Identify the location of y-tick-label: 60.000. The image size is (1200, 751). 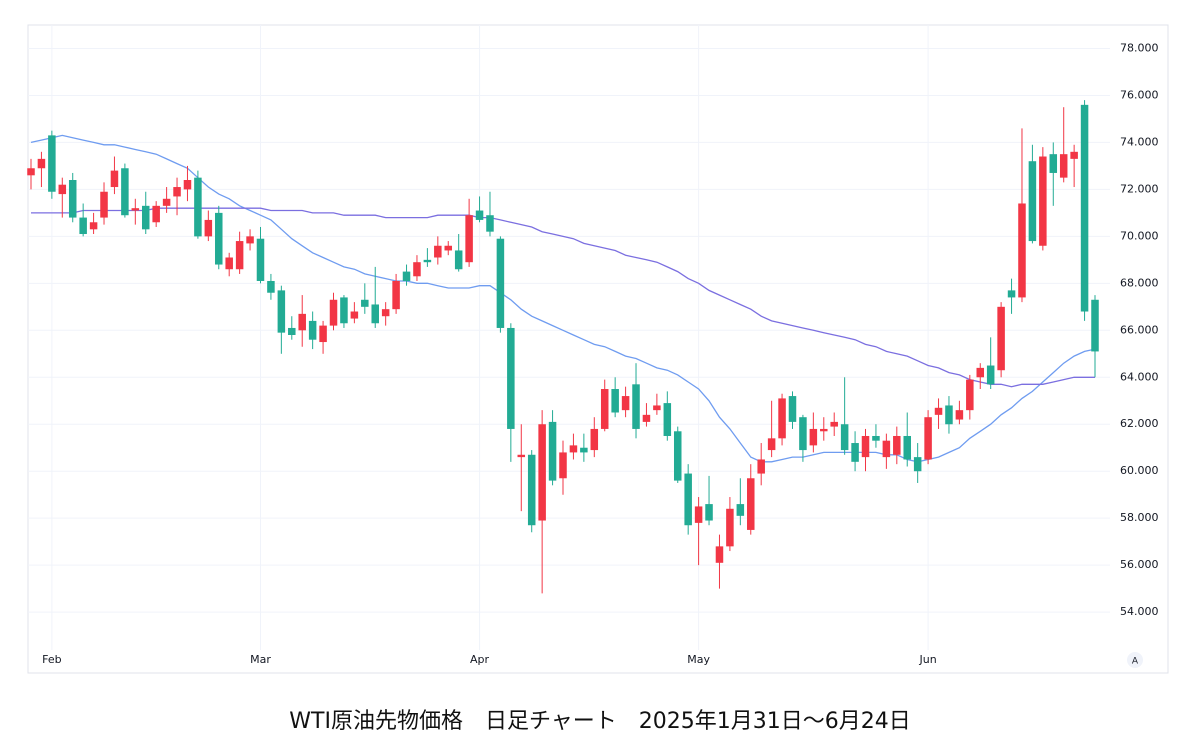
(1139, 470).